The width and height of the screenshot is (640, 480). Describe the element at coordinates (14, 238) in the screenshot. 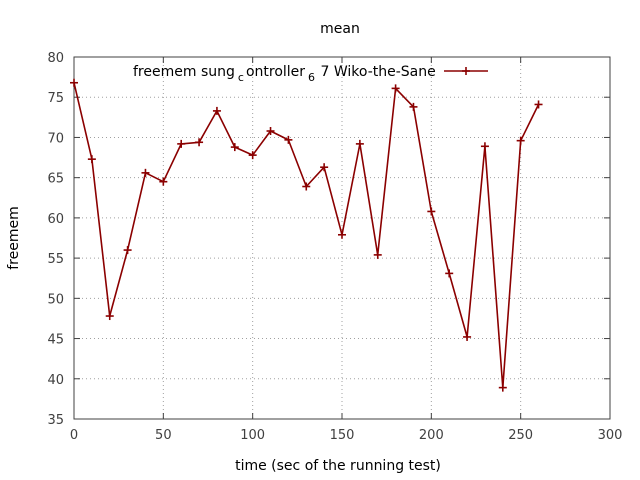

I see `y-axis-title: freemem` at that location.